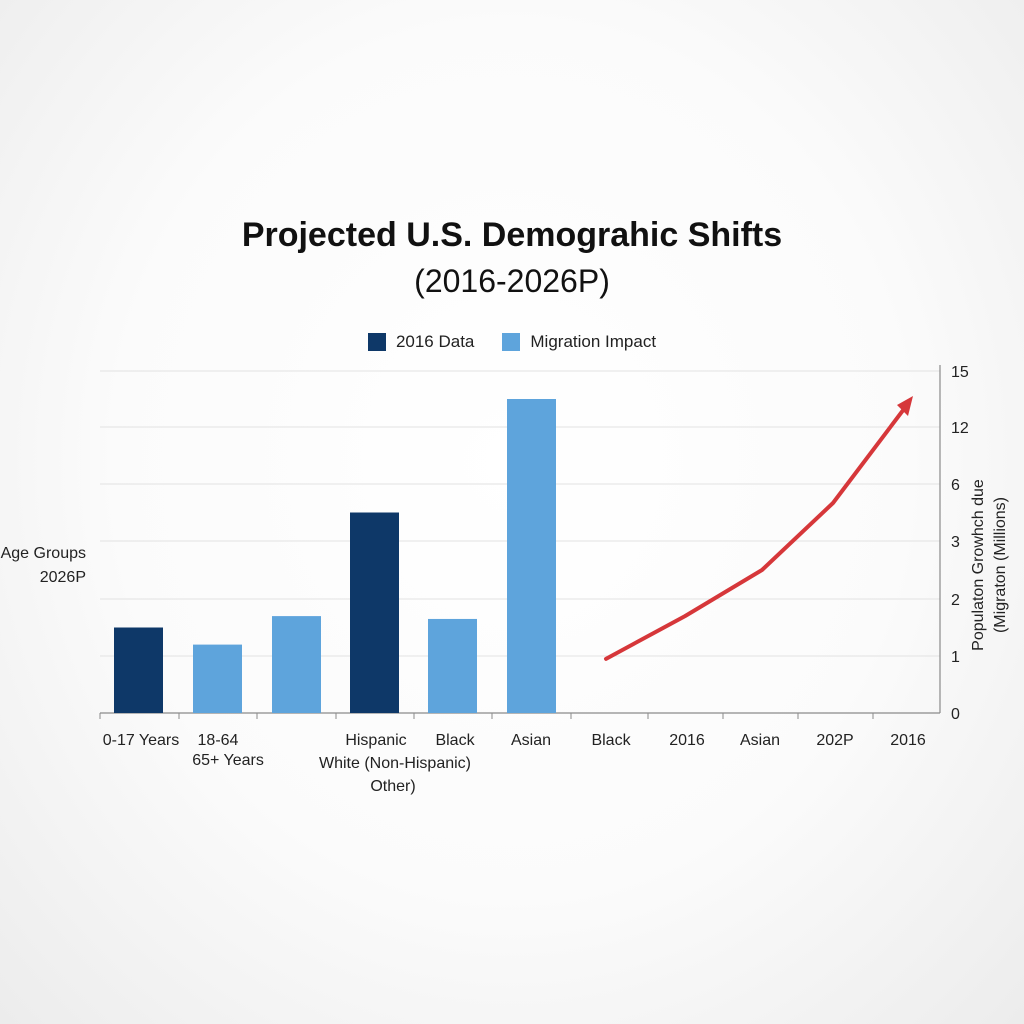  Describe the element at coordinates (908, 740) in the screenshot. I see `x-tick-label-9-line-0: 2016` at that location.